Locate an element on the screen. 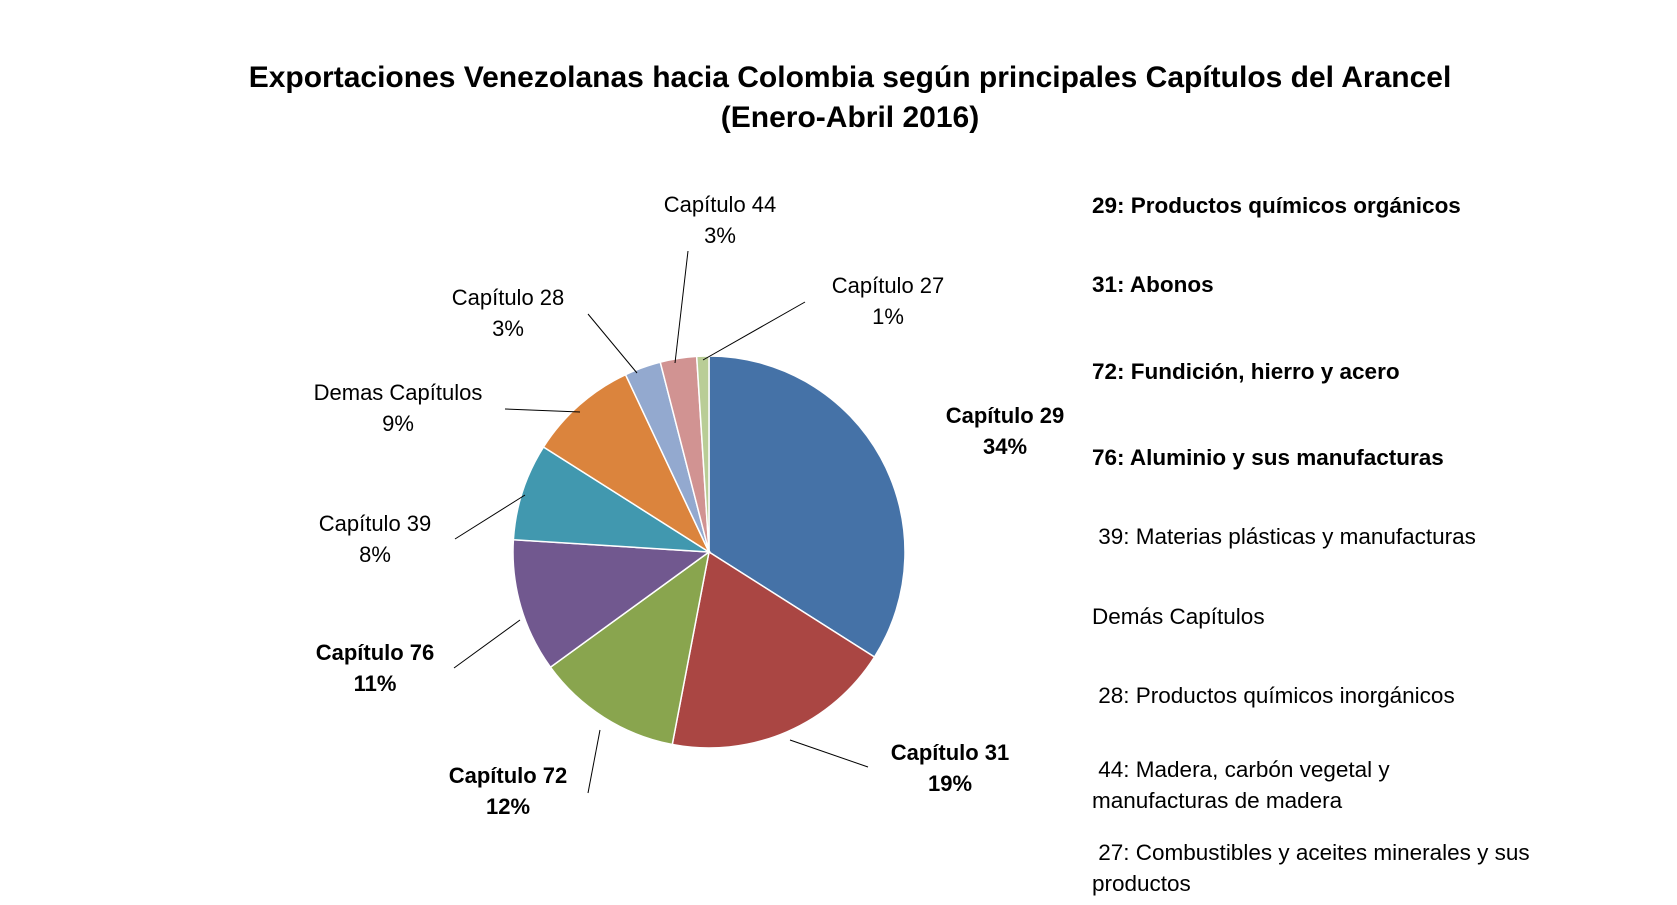  legend-item: 76: Aluminio y sus manufacturas is located at coordinates (1372, 457).